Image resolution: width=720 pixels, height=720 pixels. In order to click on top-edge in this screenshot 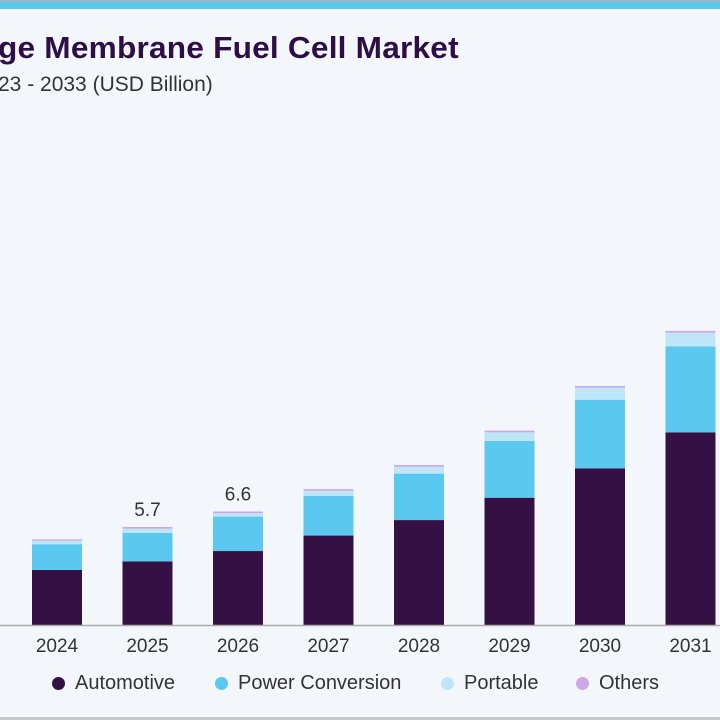, I will do `click(360, 1)`.